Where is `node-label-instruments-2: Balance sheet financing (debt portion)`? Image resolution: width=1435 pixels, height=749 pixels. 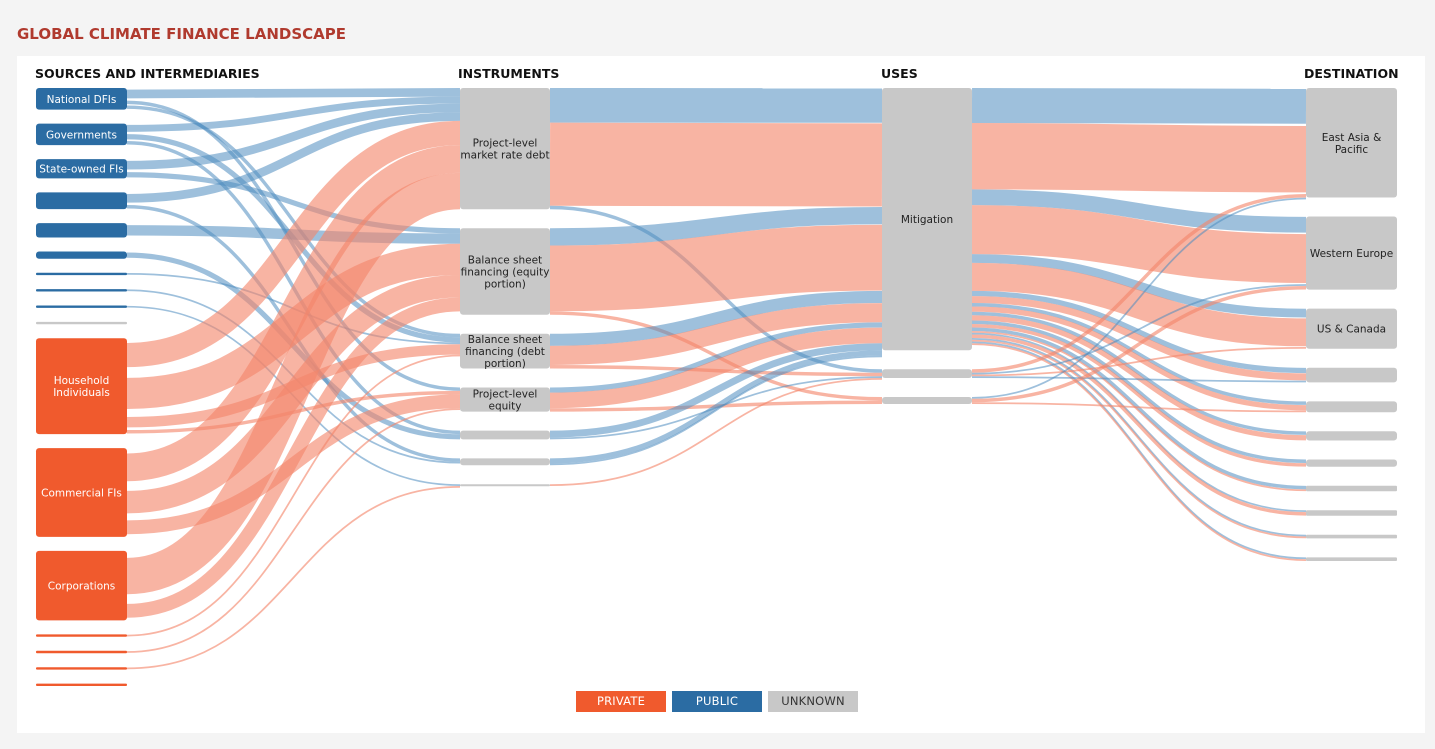 node-label-instruments-2: Balance sheet financing (debt portion) is located at coordinates (505, 352).